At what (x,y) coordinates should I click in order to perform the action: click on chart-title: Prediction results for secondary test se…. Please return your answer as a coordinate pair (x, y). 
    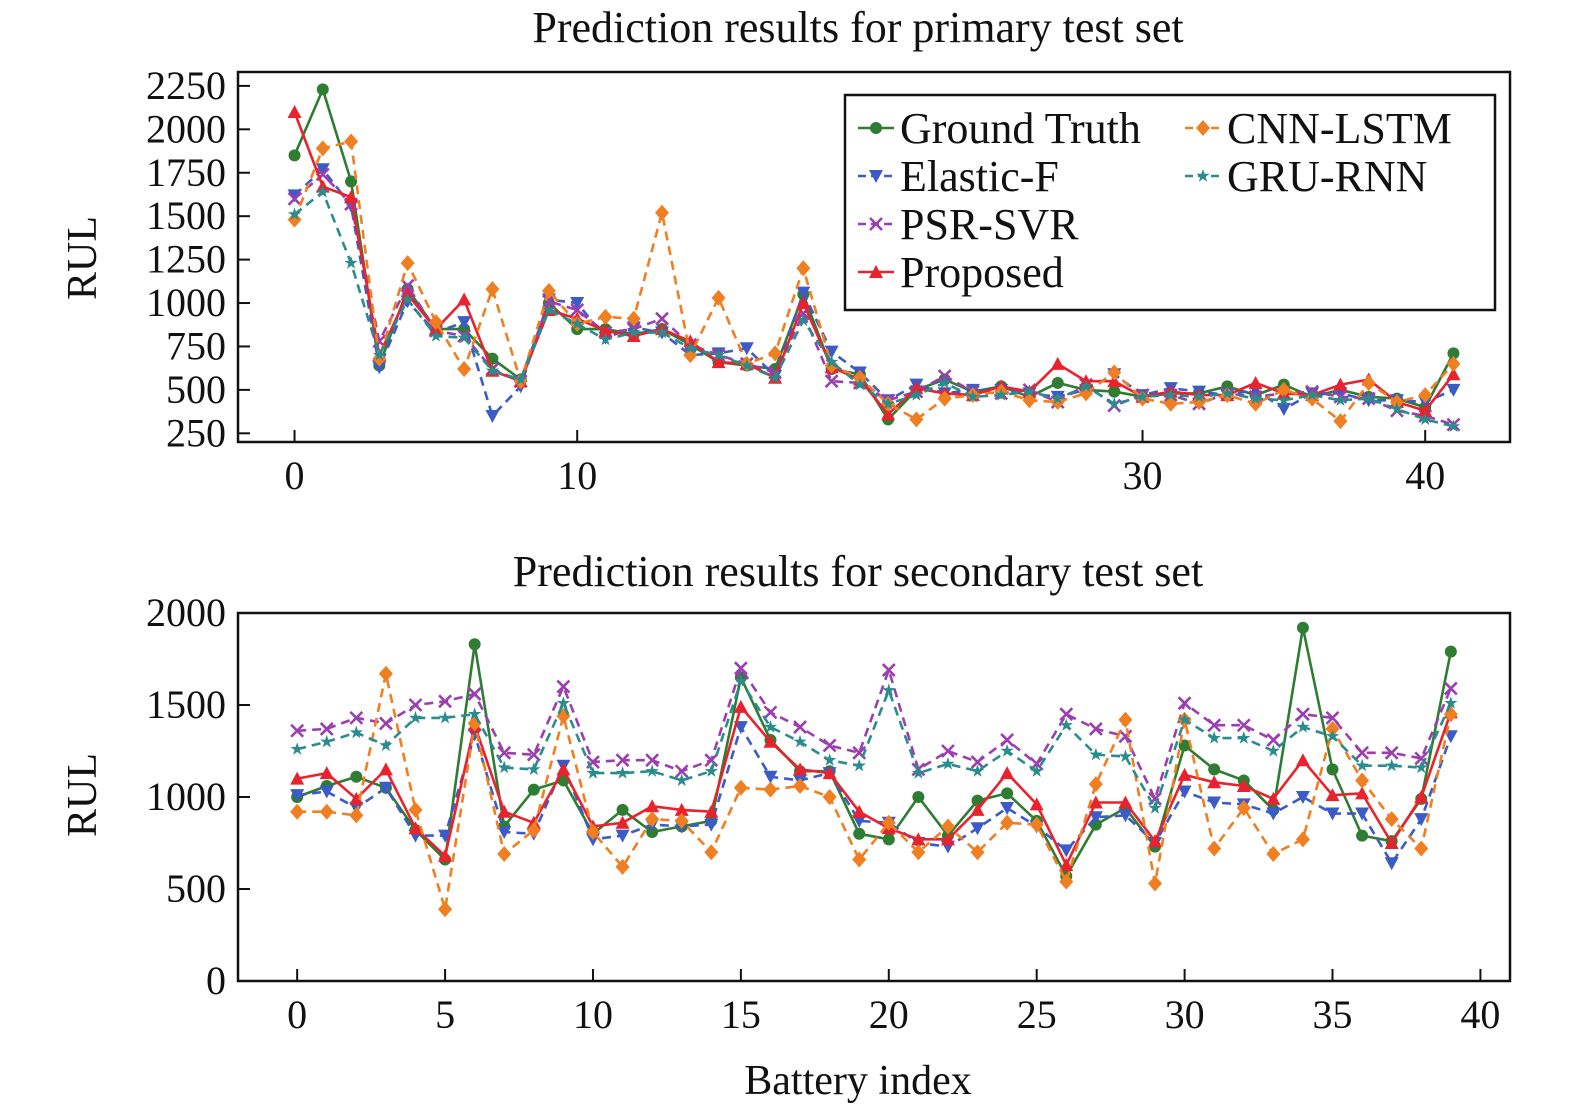
    Looking at the image, I should click on (858, 571).